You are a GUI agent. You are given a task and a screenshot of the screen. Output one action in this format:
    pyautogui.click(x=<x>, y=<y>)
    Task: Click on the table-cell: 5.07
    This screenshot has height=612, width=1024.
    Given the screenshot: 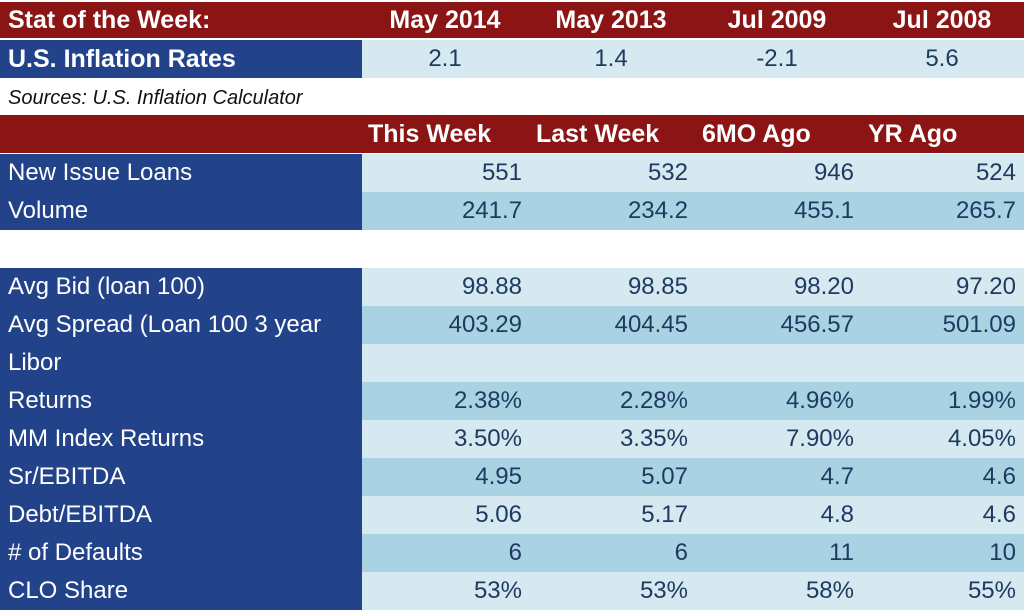 What is the action you would take?
    pyautogui.click(x=613, y=477)
    